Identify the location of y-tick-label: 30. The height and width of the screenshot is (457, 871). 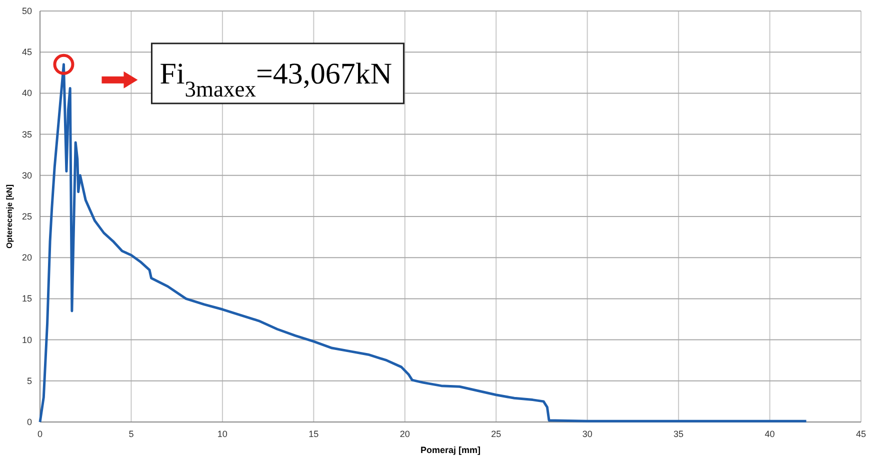
(27, 175).